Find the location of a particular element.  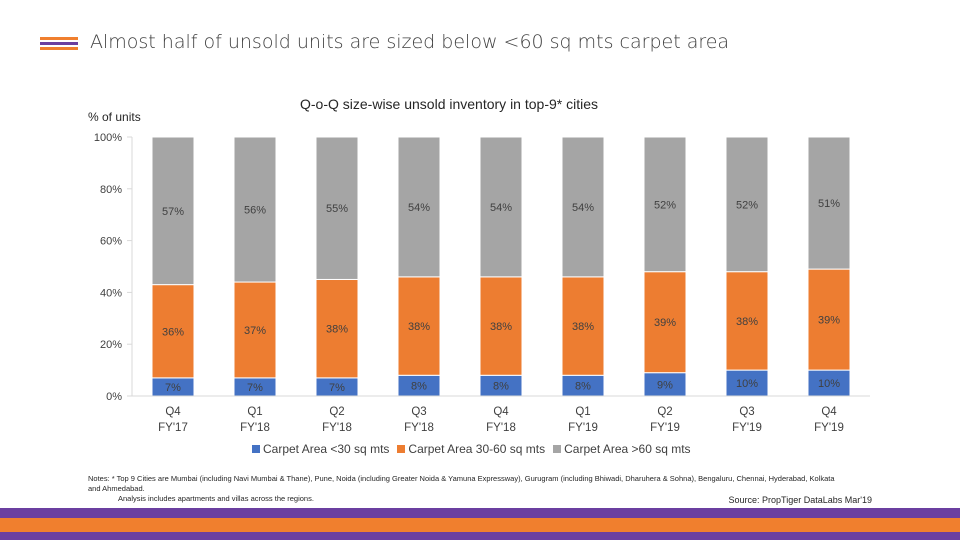

y-tick-label: 0% is located at coordinates (114, 397).